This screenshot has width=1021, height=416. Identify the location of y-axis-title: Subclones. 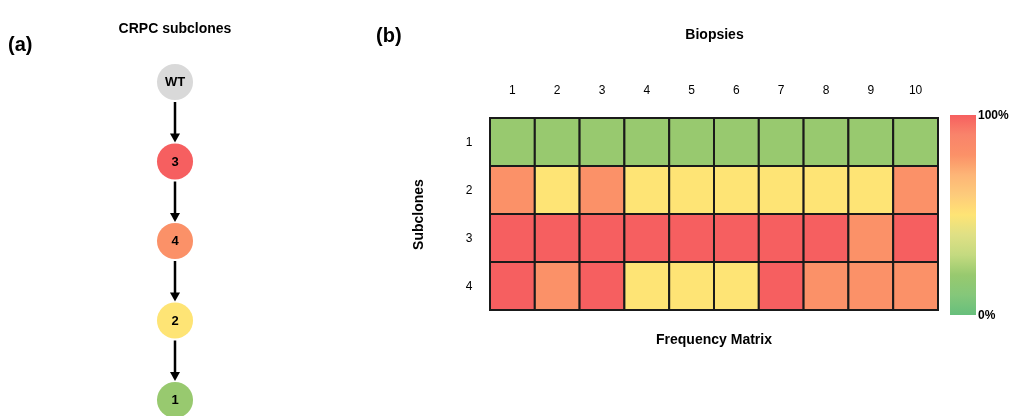
(417, 214).